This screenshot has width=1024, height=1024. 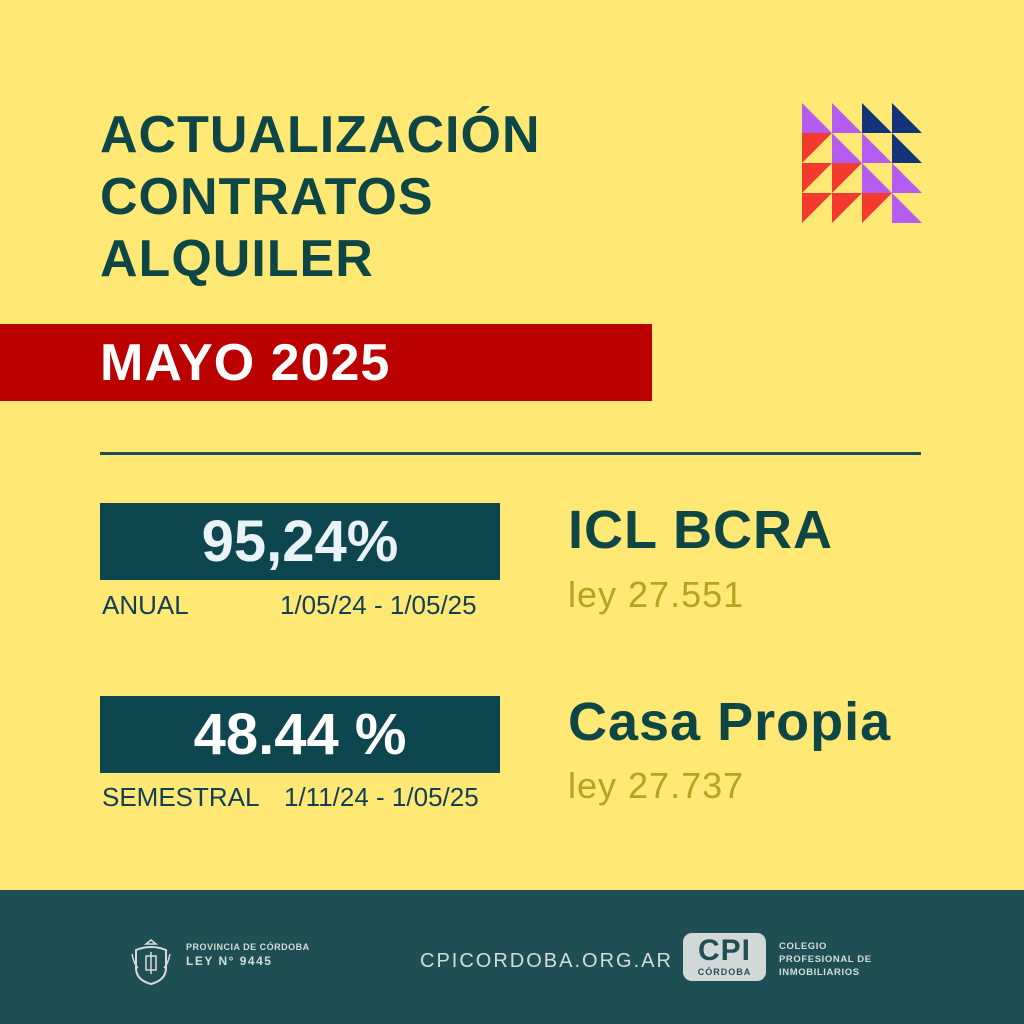 I want to click on triangle-pattern-logo-icon, so click(x=862, y=163).